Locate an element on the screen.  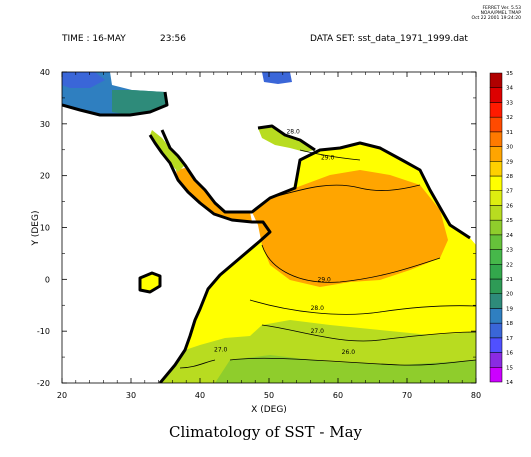
x-tick-label: 20 is located at coordinates (62, 395).